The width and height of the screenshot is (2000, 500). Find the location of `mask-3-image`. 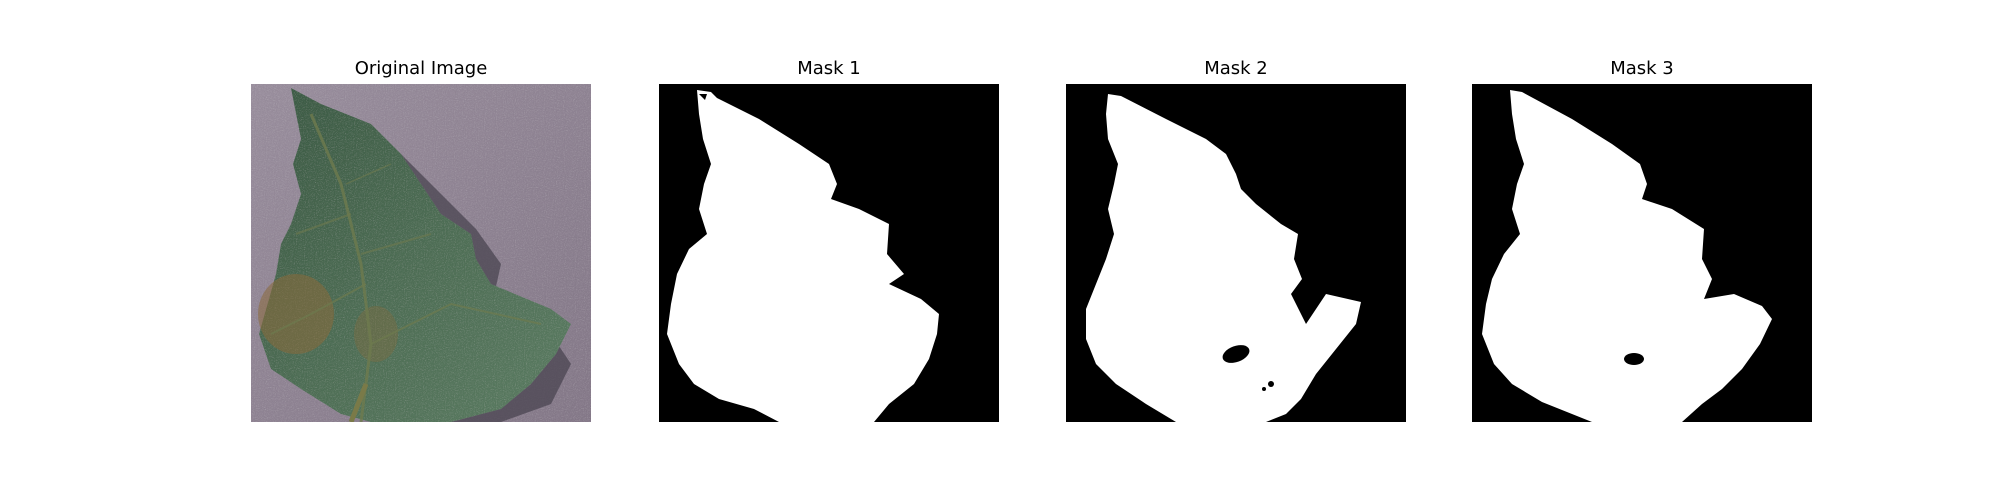

mask-3-image is located at coordinates (1642, 253).